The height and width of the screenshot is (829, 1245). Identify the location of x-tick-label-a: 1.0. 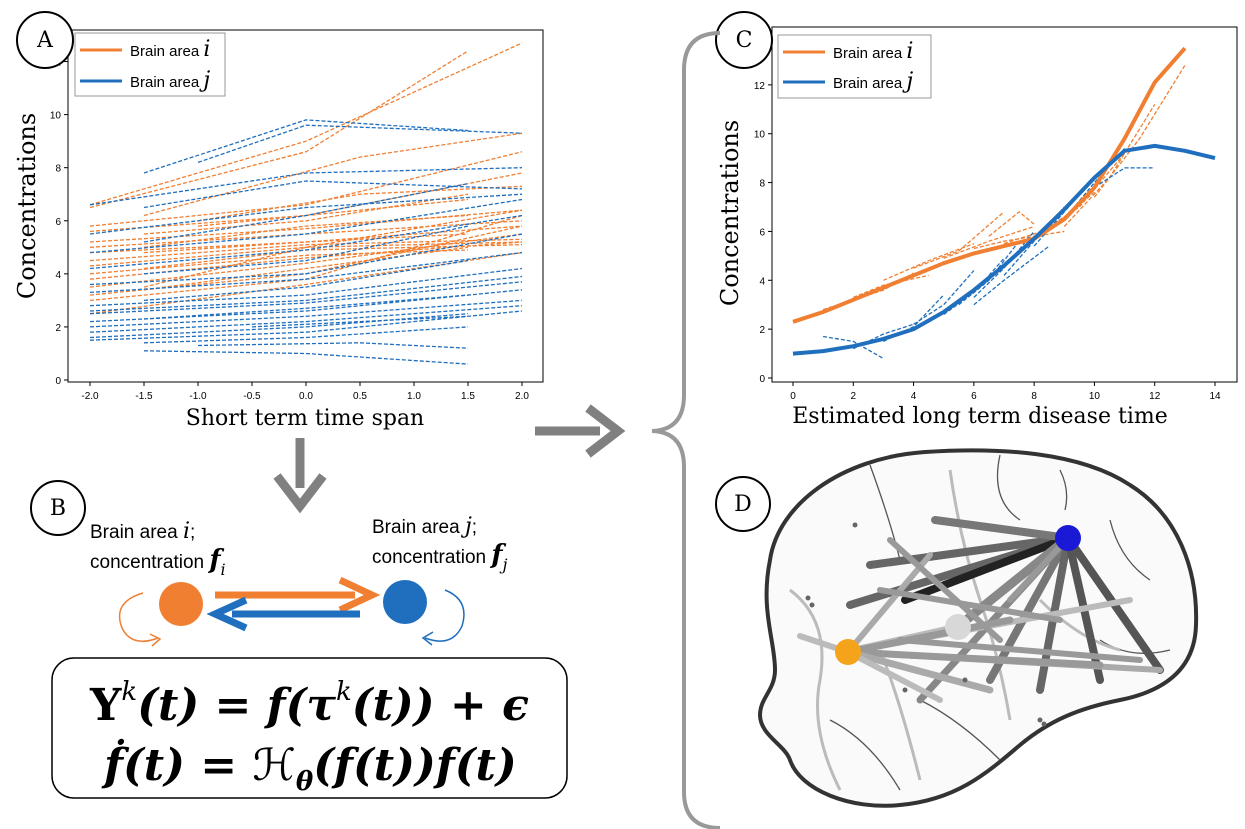
(414, 396).